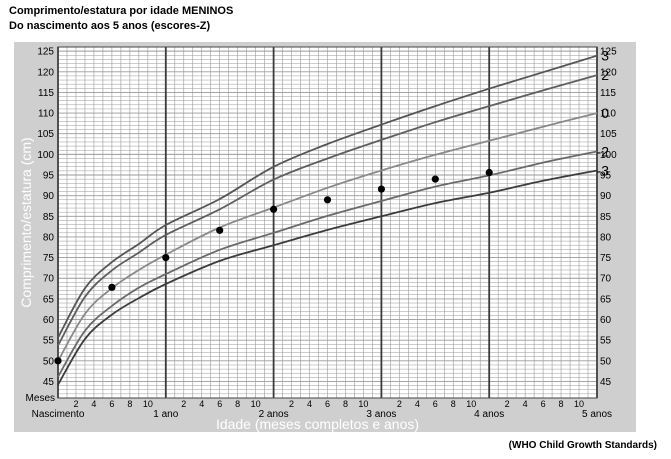 Image resolution: width=671 pixels, height=459 pixels. What do you see at coordinates (274, 414) in the screenshot?
I see `x-year-label: 2 anos` at bounding box center [274, 414].